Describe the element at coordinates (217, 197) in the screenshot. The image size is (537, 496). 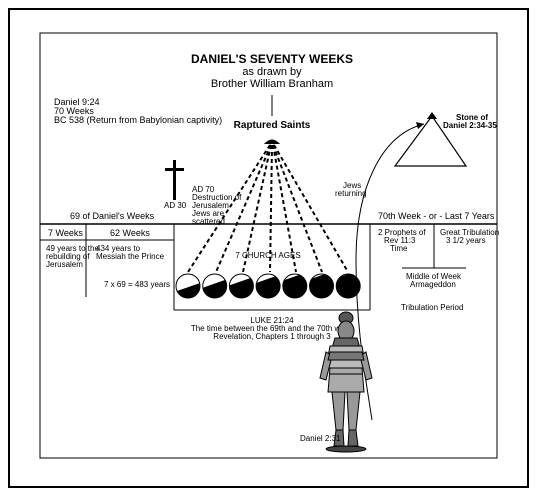
I see `ad70-line: Destruction of` at that location.